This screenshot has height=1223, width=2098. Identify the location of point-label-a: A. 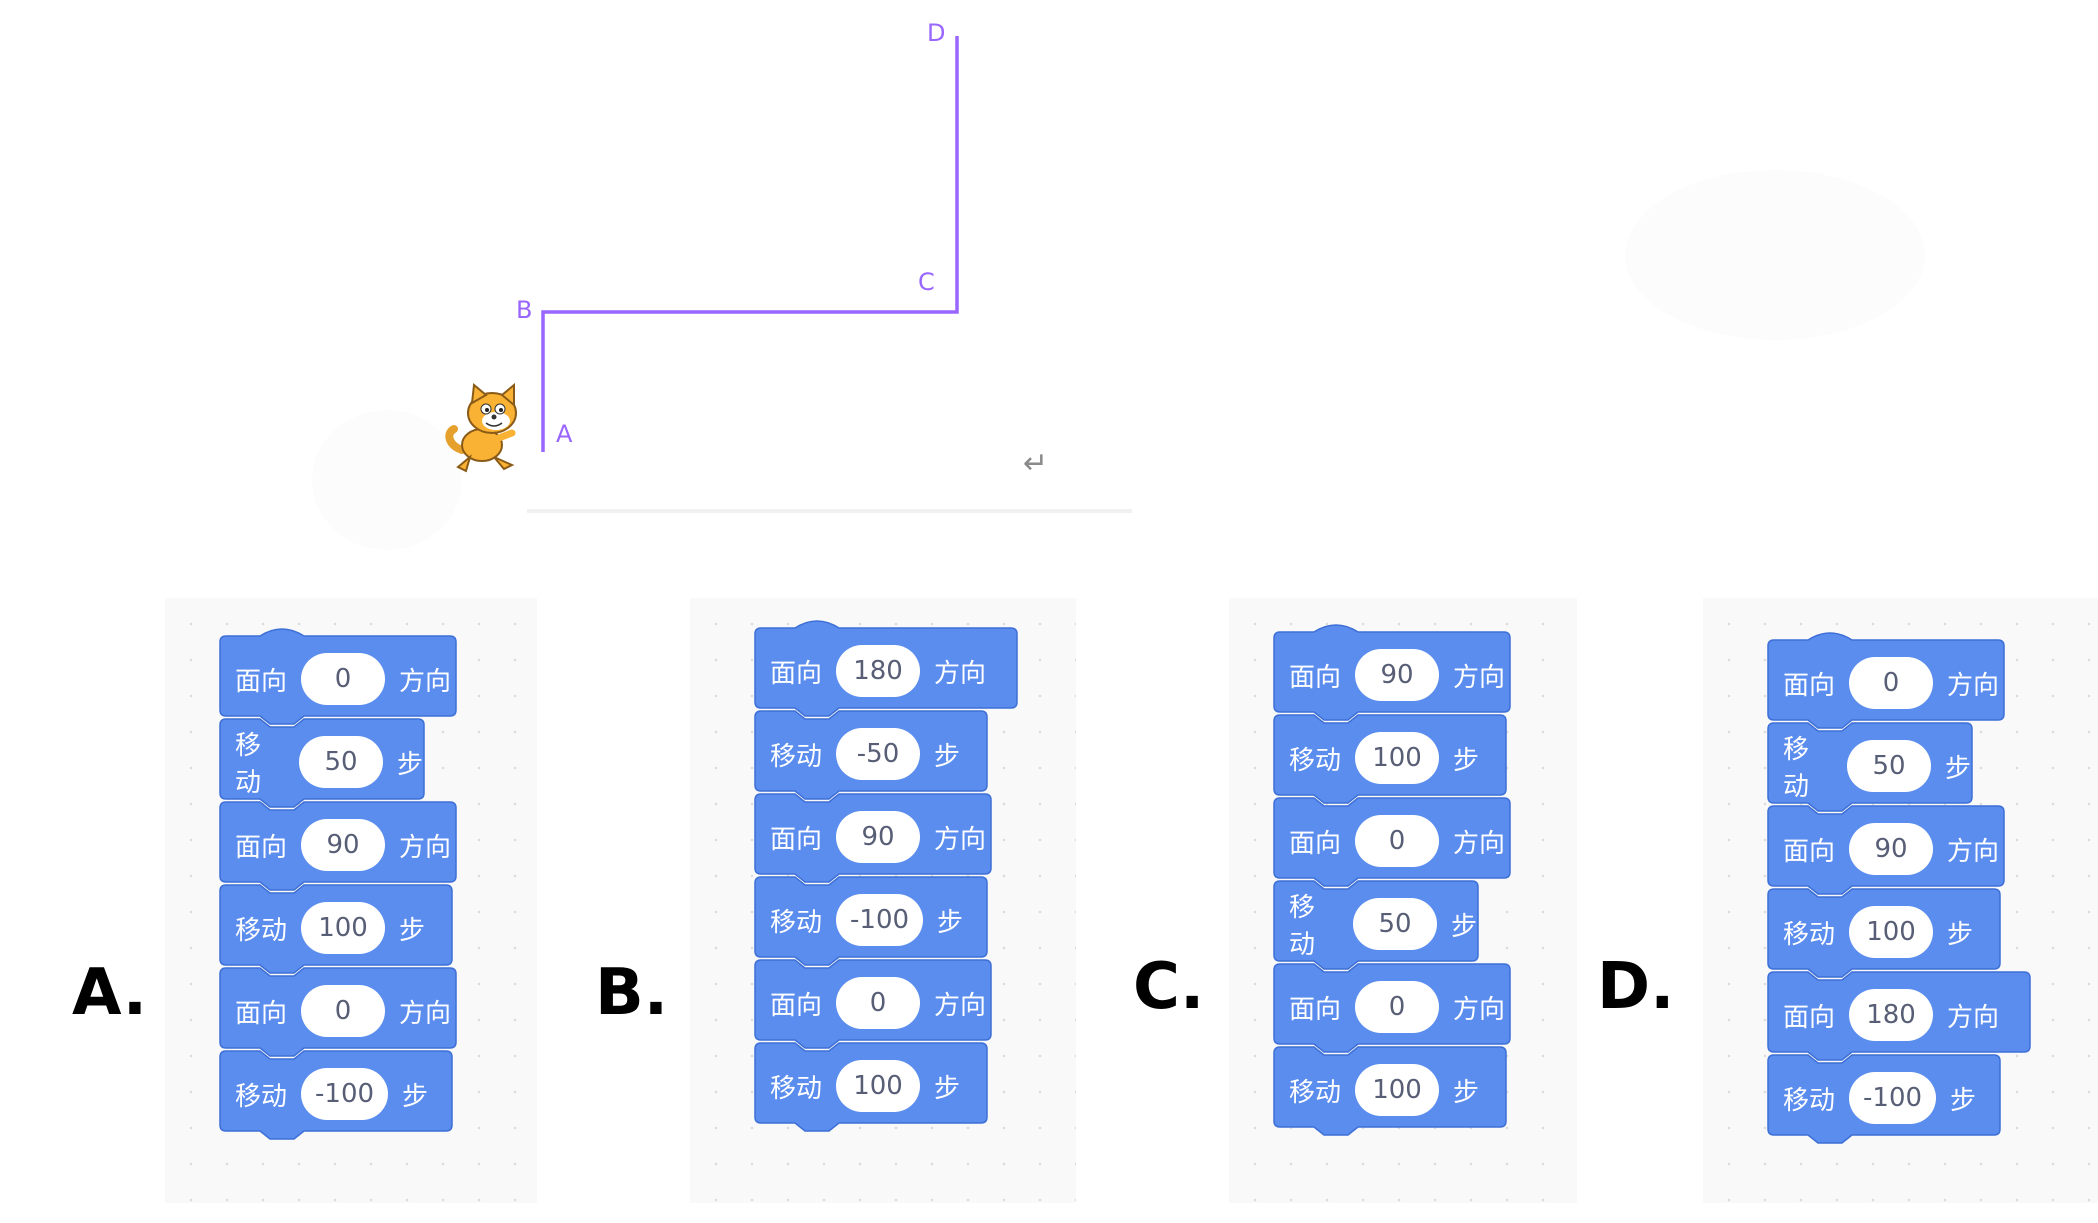
(564, 434).